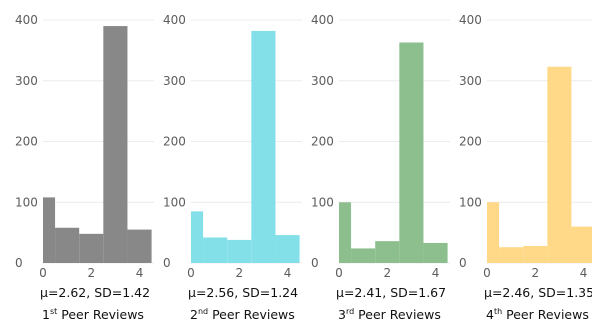 This screenshot has height=324, width=592. I want to click on x-tick-label-4-0: 0, so click(487, 273).